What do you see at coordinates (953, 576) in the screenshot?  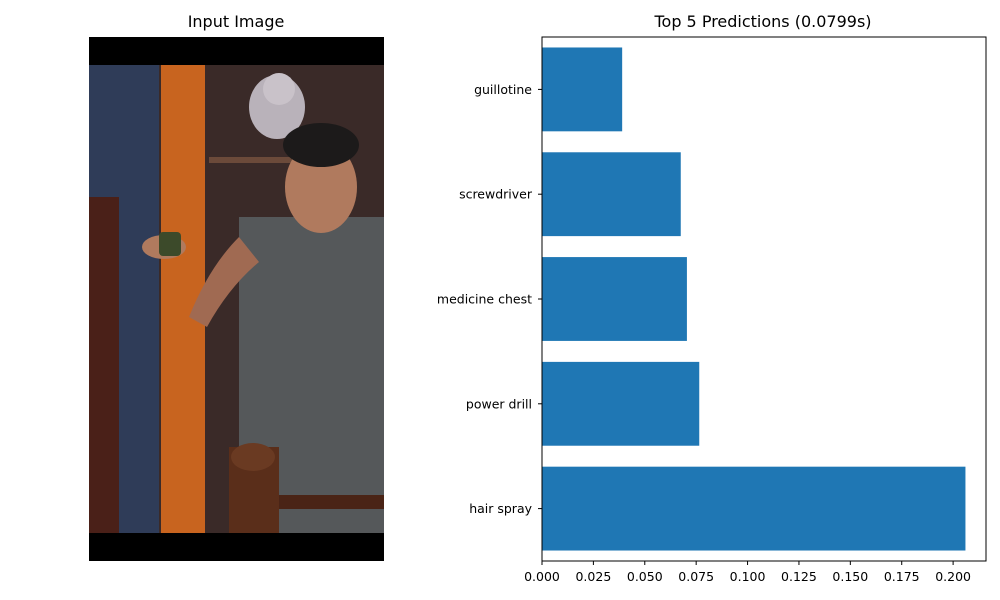 I see `x-tick-label: 0.200` at bounding box center [953, 576].